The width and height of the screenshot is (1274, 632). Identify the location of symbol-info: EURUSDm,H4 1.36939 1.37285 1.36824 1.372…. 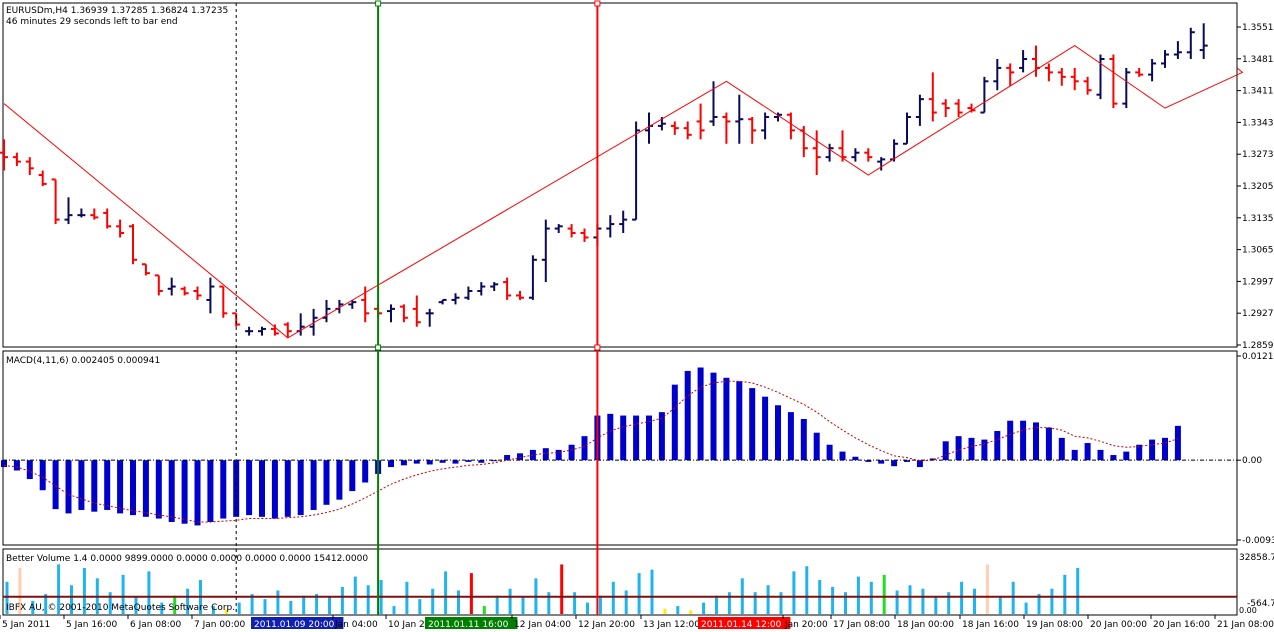
(117, 11).